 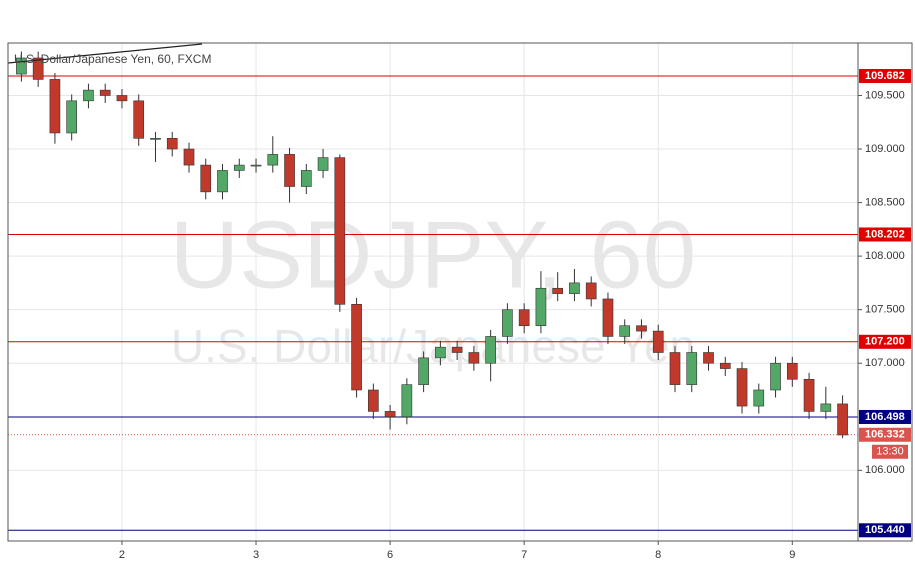 I want to click on y-tick-label: 109.500, so click(x=885, y=95).